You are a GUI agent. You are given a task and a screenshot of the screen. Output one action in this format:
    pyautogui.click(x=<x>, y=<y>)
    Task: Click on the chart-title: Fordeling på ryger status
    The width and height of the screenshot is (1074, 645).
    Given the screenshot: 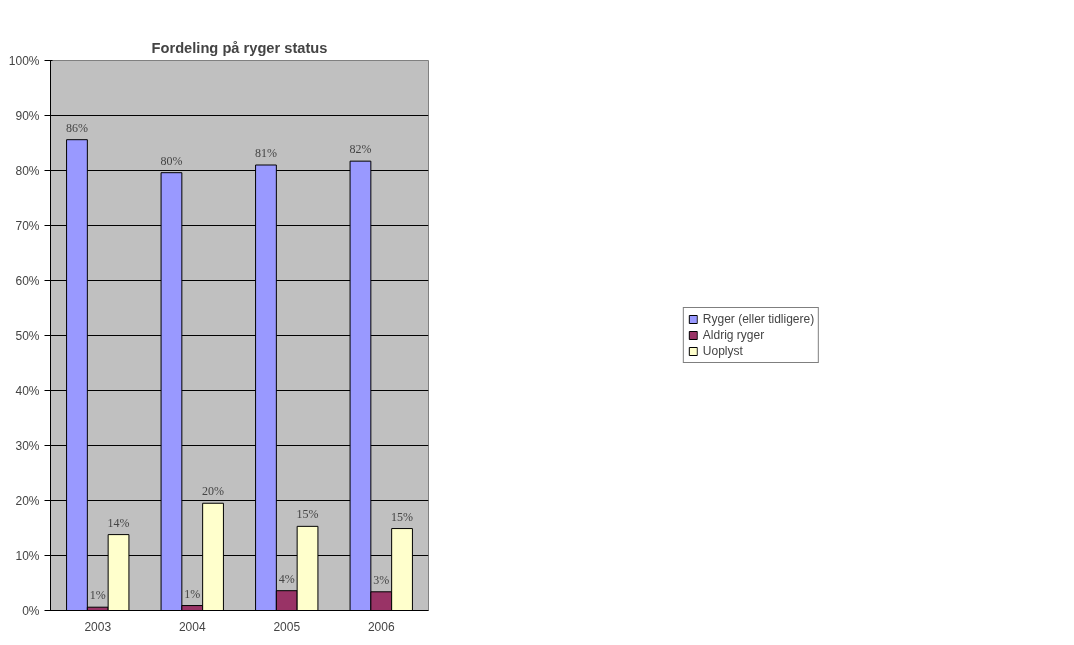 What is the action you would take?
    pyautogui.click(x=239, y=47)
    